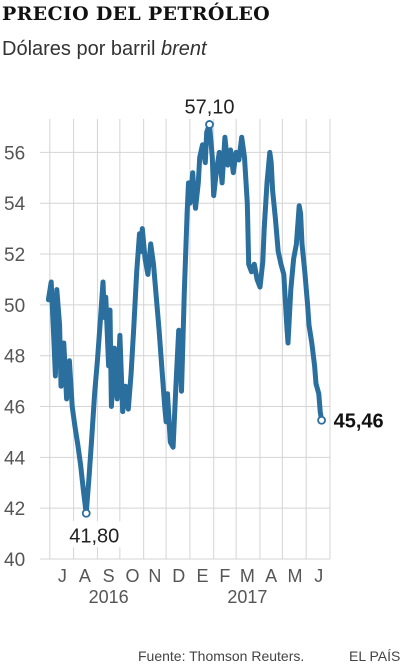  I want to click on max-marker, so click(209, 124).